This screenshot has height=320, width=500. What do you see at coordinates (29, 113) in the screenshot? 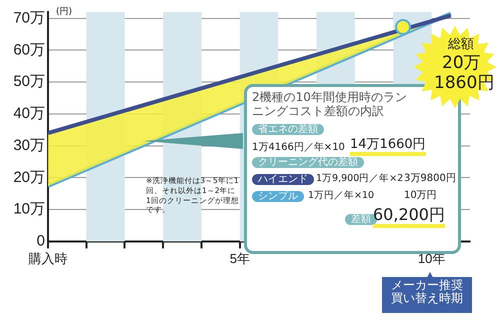
I see `y-tick-label: 40万` at bounding box center [29, 113].